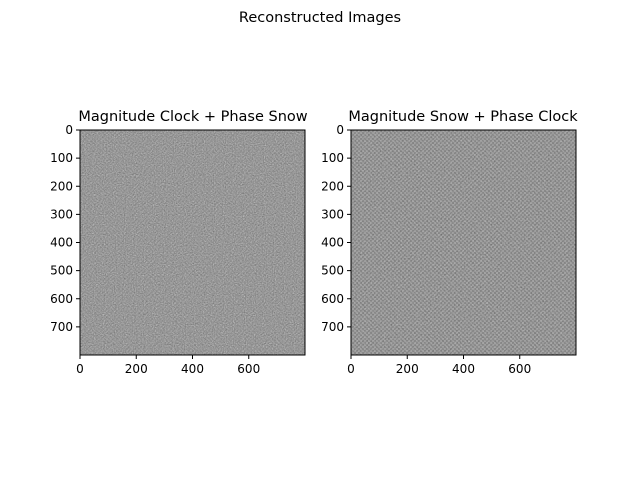 The width and height of the screenshot is (640, 480). Describe the element at coordinates (320, 18) in the screenshot. I see `figure-title: Reconstructed Images` at that location.